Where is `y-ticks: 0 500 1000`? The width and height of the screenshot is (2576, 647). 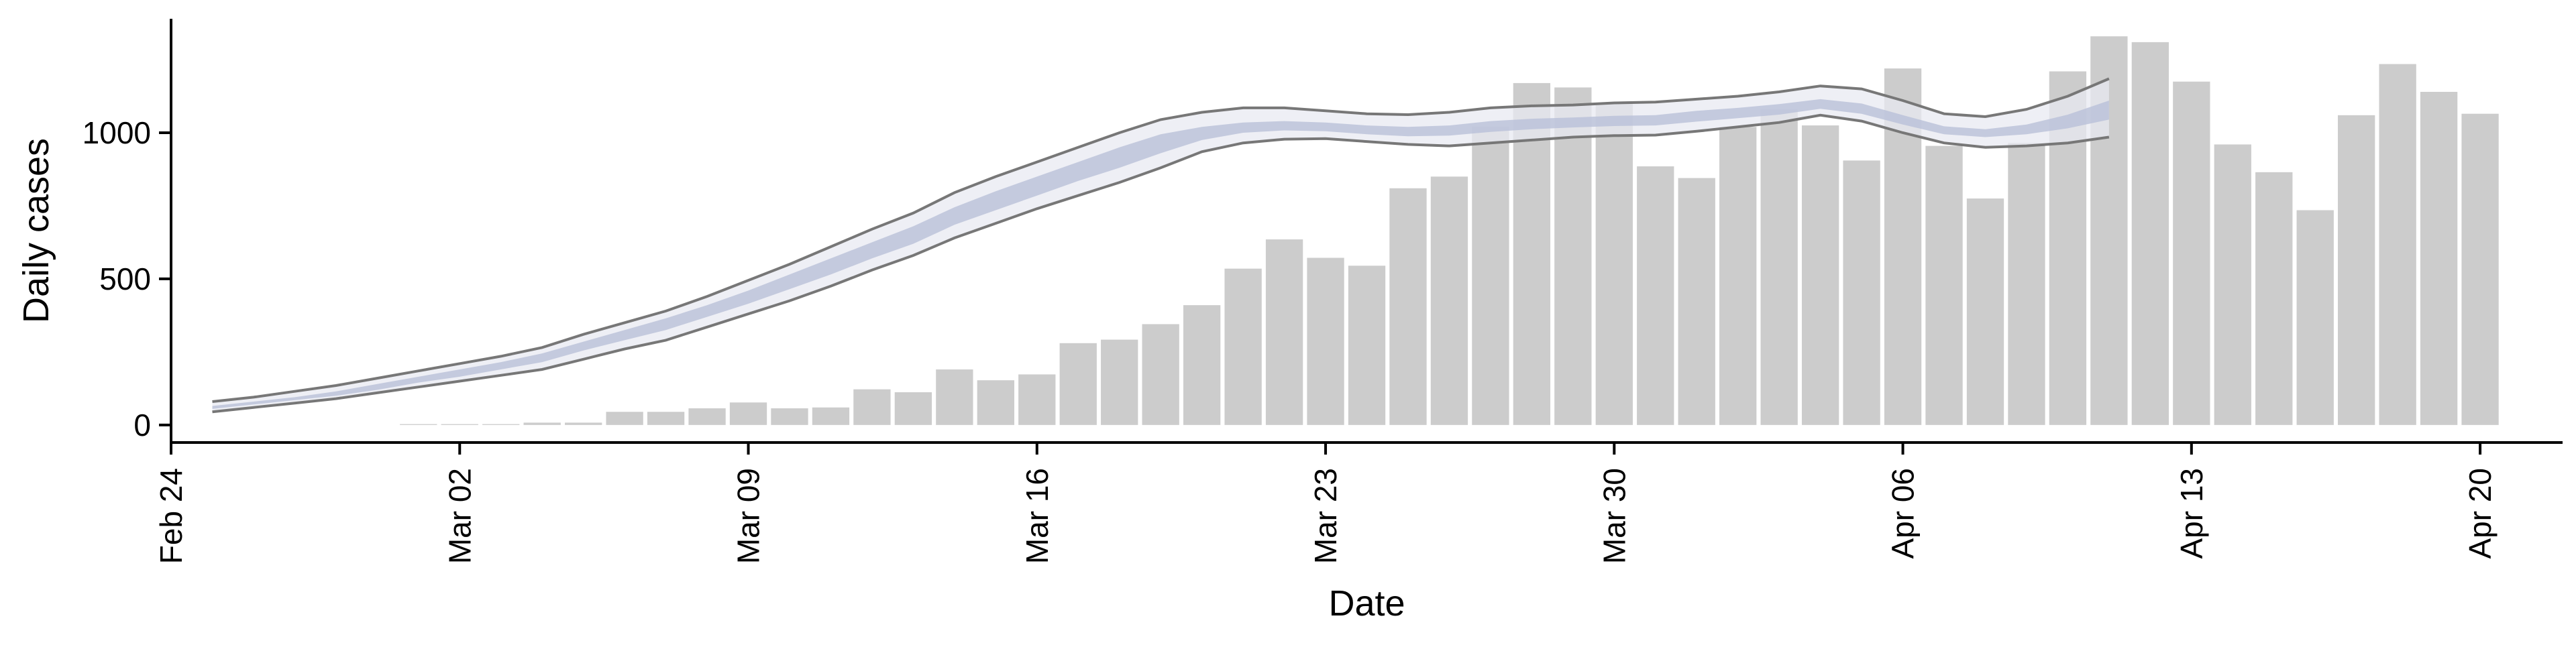
y-ticks: 0 500 1000 is located at coordinates (127, 279).